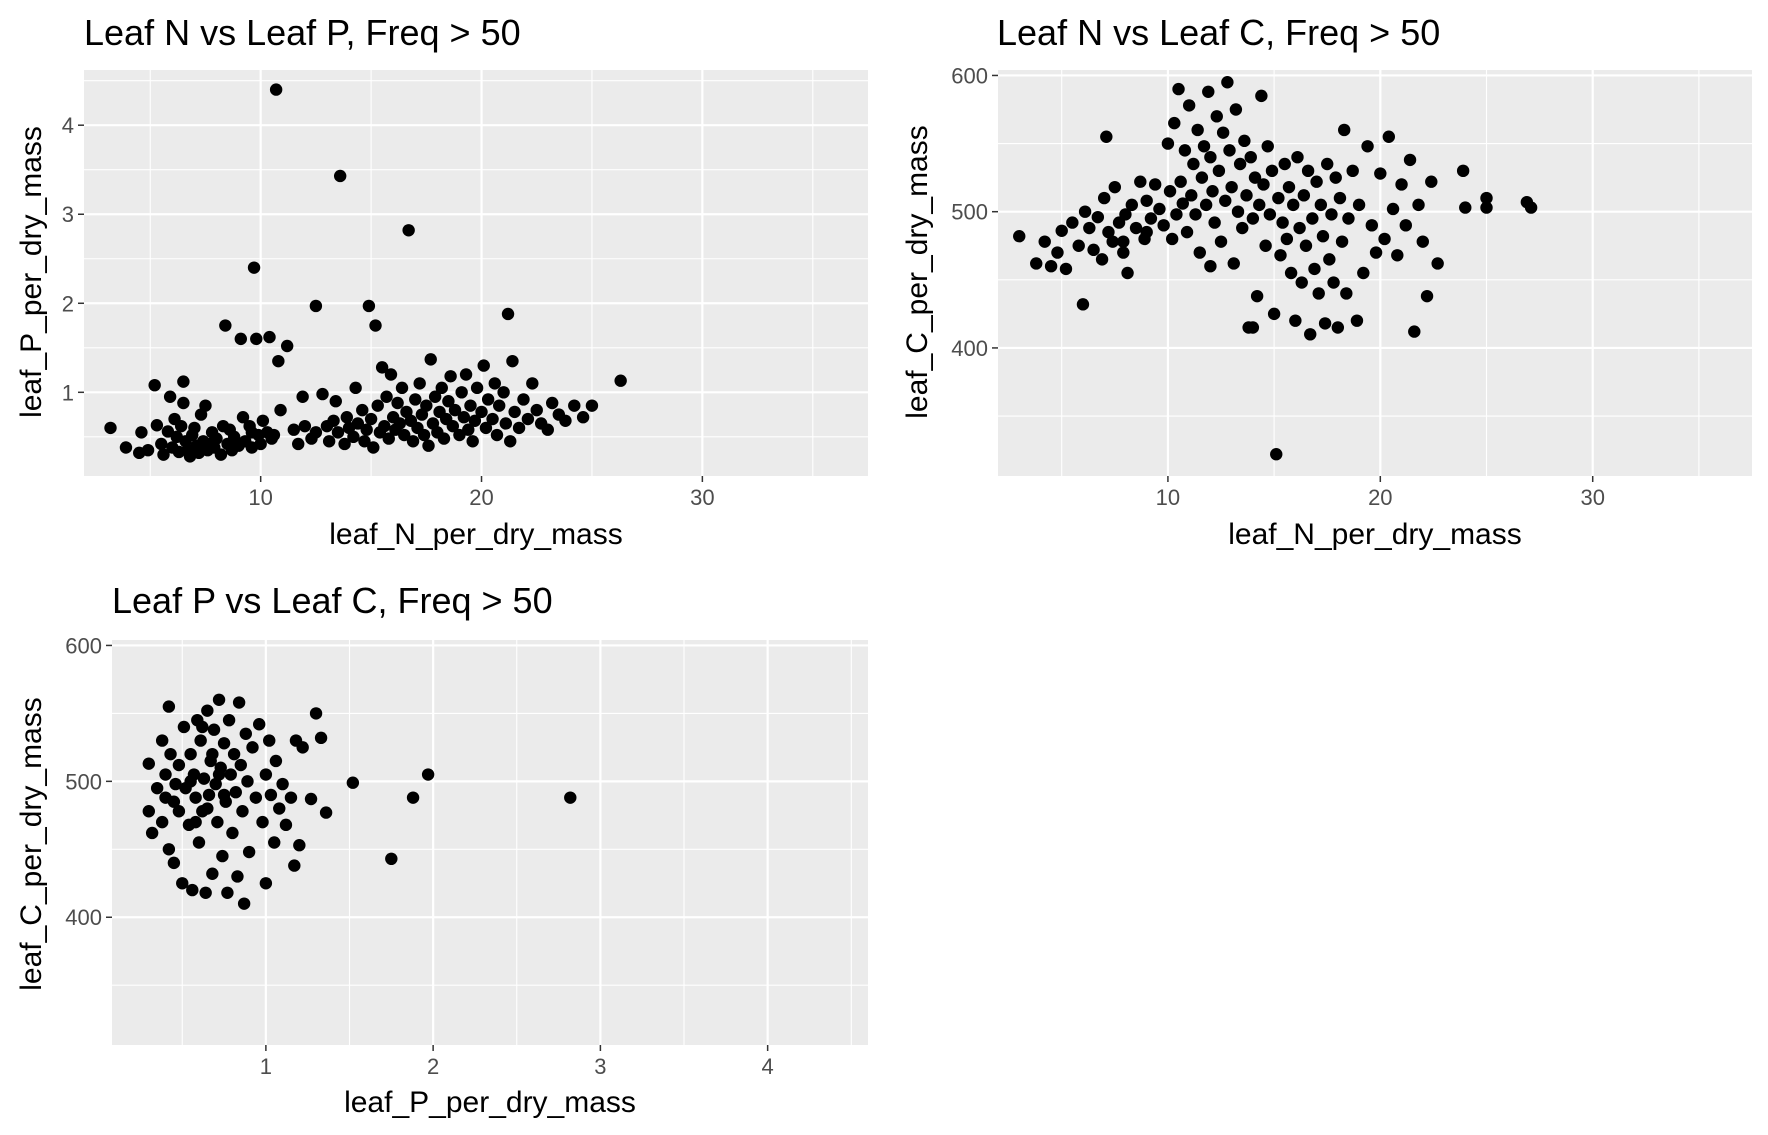 This screenshot has width=1768, height=1135. Describe the element at coordinates (266, 1066) in the screenshot. I see `x-tick-label: 1` at that location.